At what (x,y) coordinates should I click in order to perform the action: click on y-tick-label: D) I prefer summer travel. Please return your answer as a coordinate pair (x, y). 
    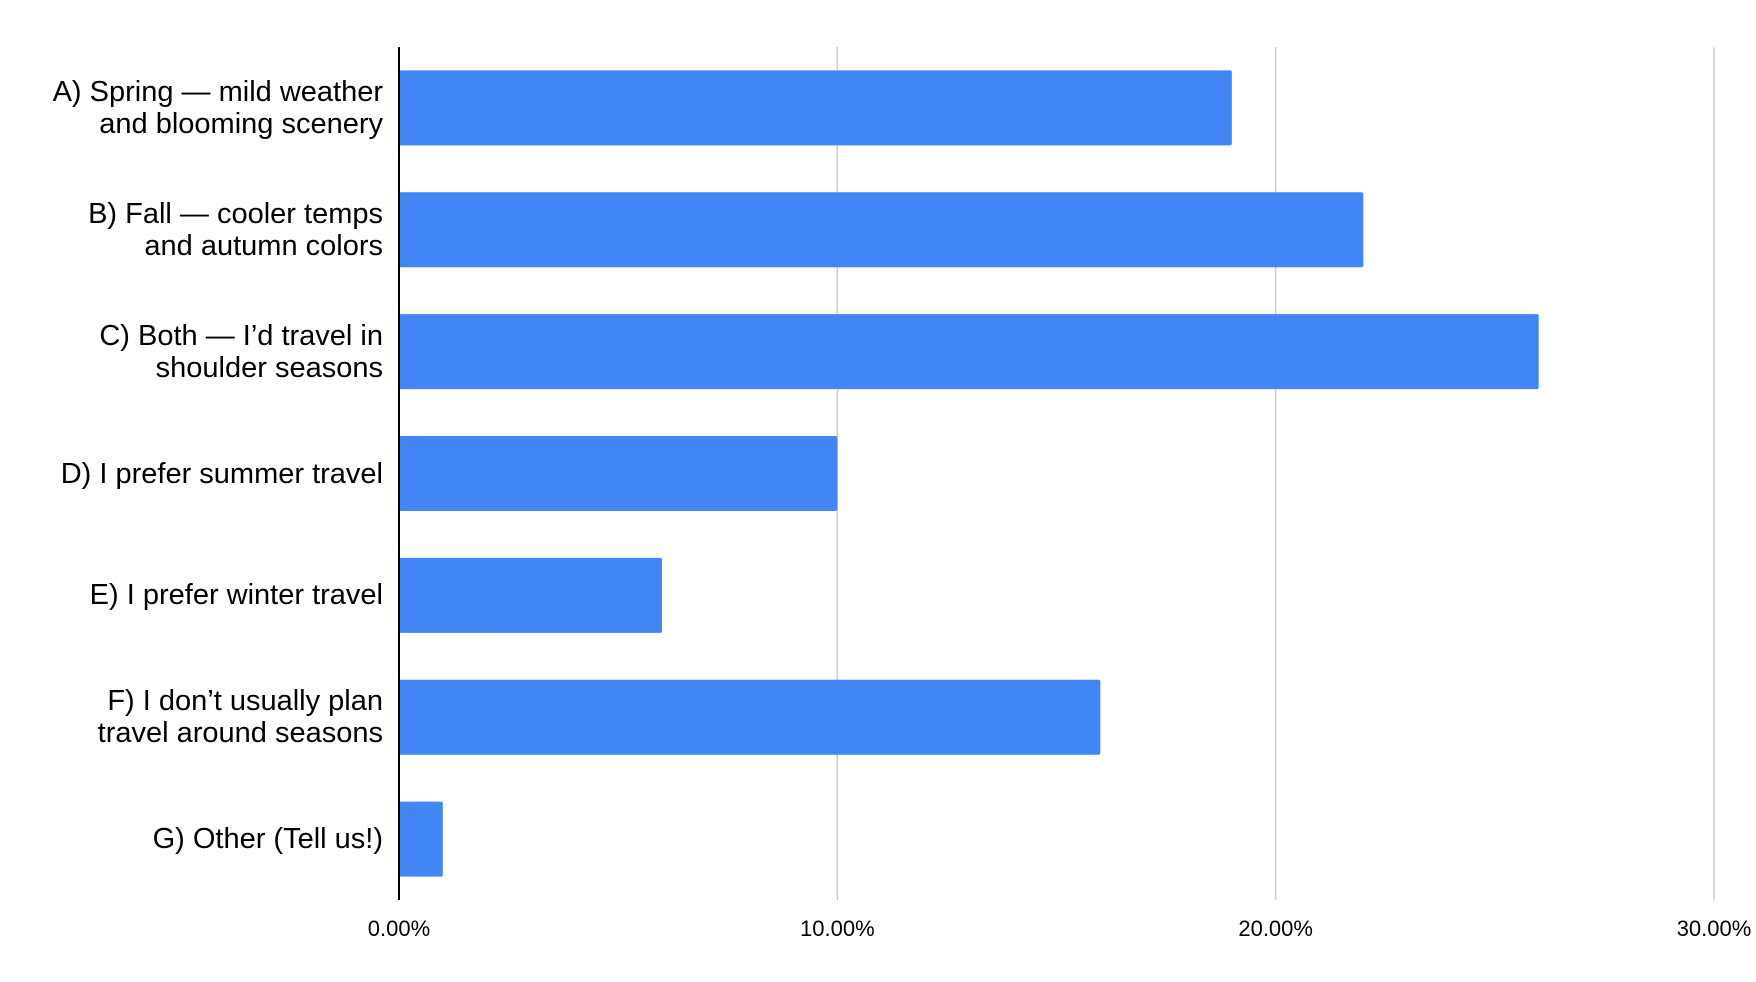
    Looking at the image, I should click on (221, 473).